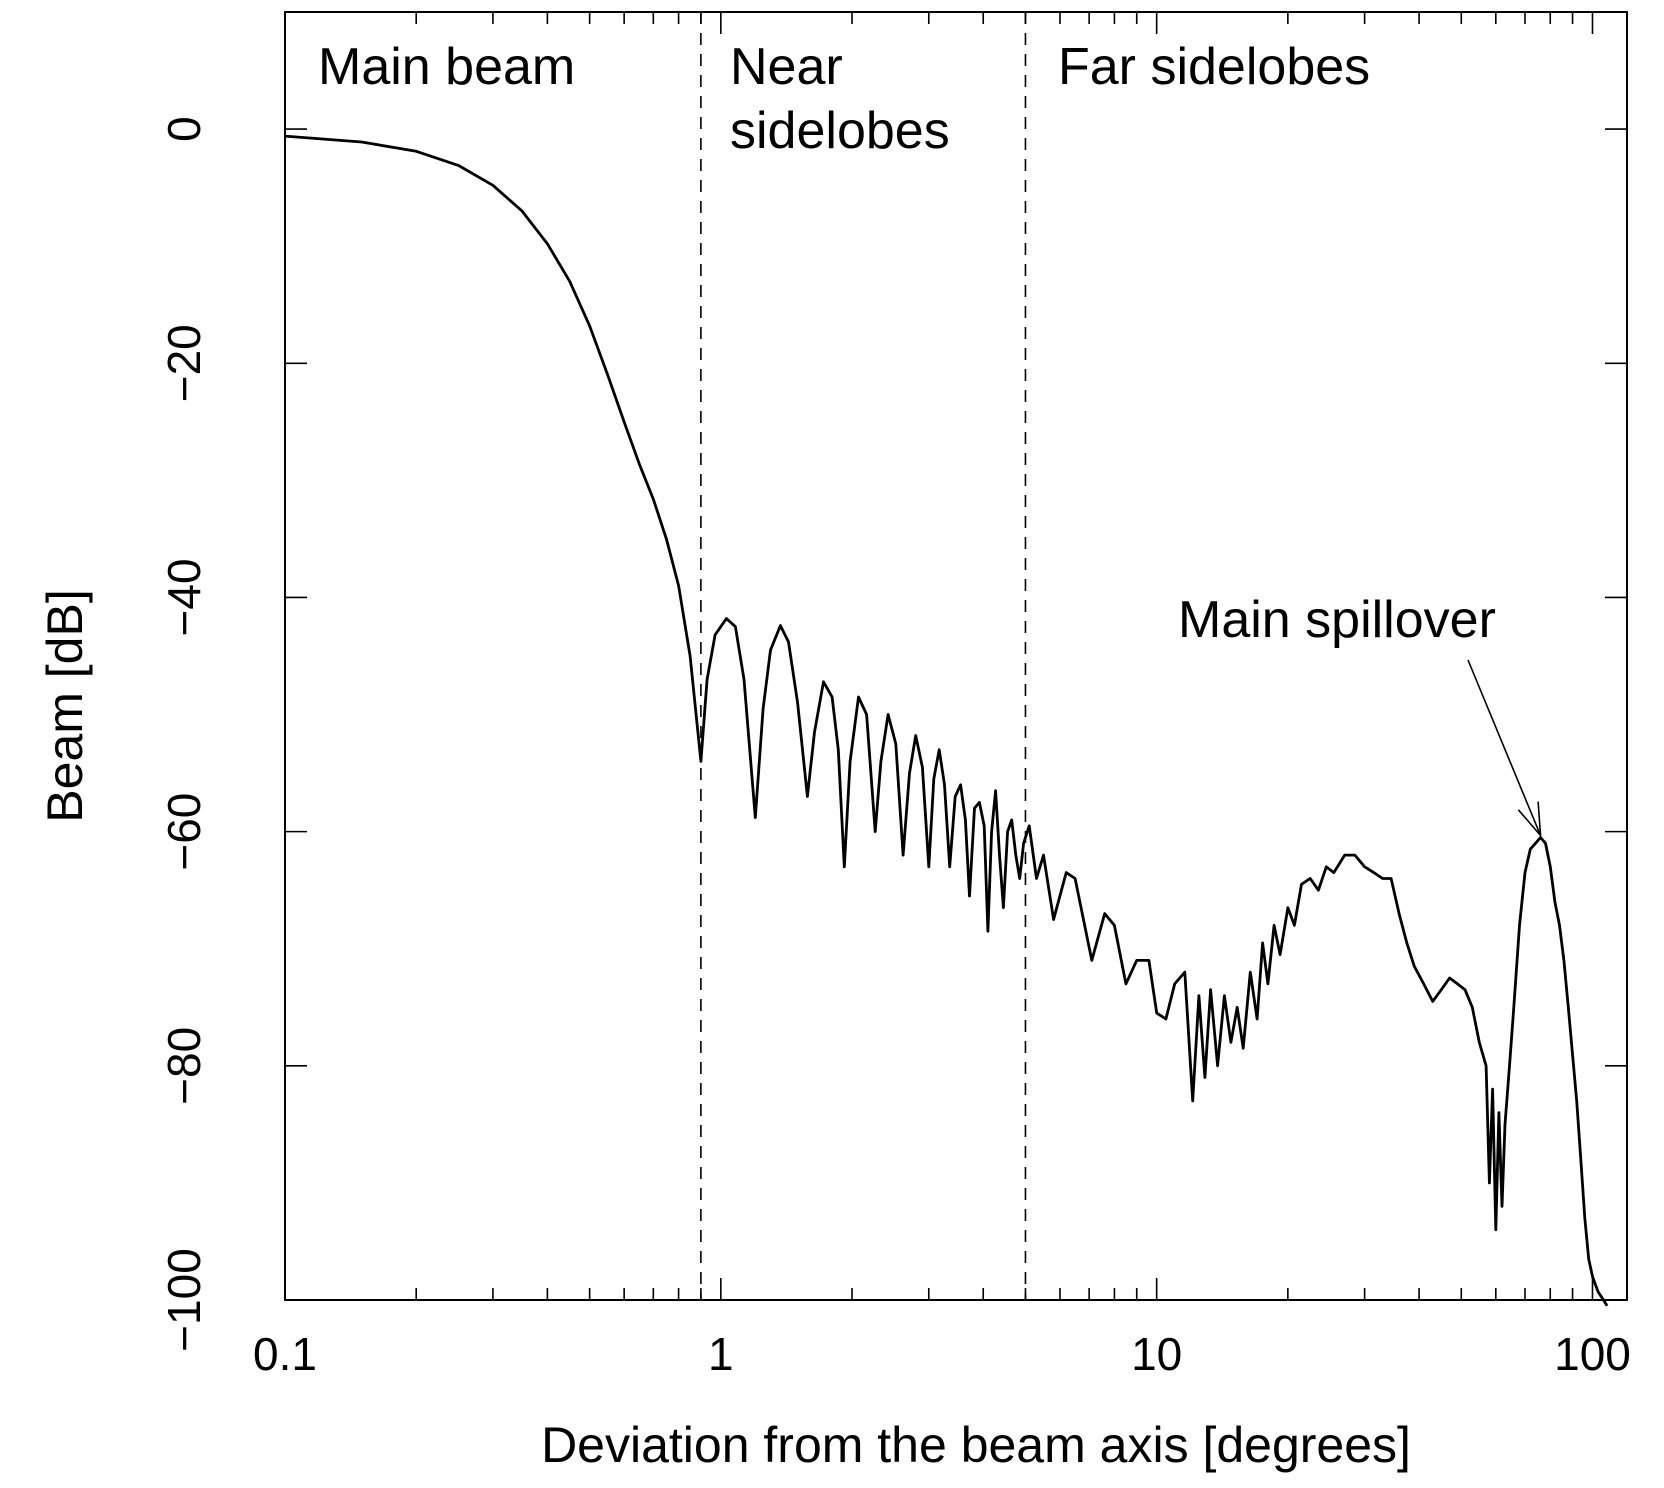  Describe the element at coordinates (840, 99) in the screenshot. I see `region-label: Near sidelobes` at that location.